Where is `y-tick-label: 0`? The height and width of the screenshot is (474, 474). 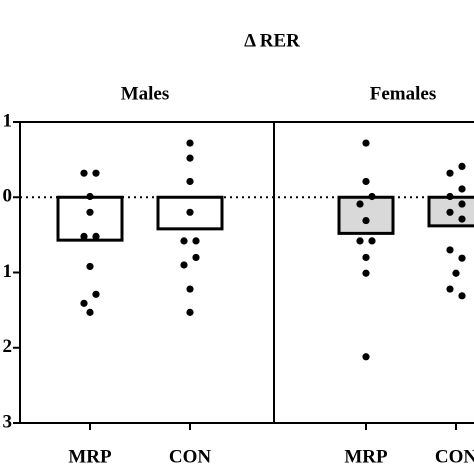 y-tick-label: 0 is located at coordinates (8, 196).